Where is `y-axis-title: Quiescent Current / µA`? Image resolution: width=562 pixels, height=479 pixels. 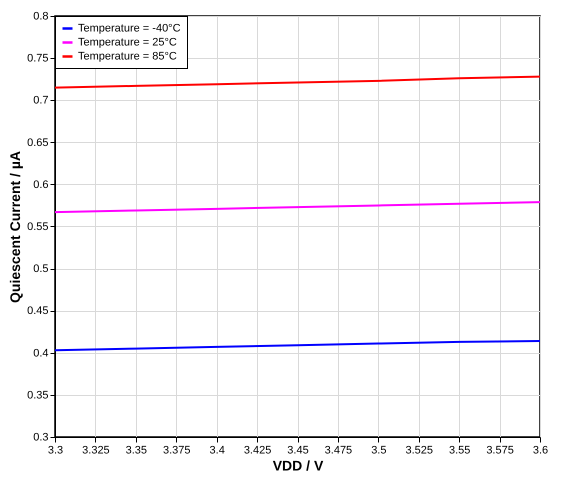 y-axis-title: Quiescent Current / µA is located at coordinates (15, 227).